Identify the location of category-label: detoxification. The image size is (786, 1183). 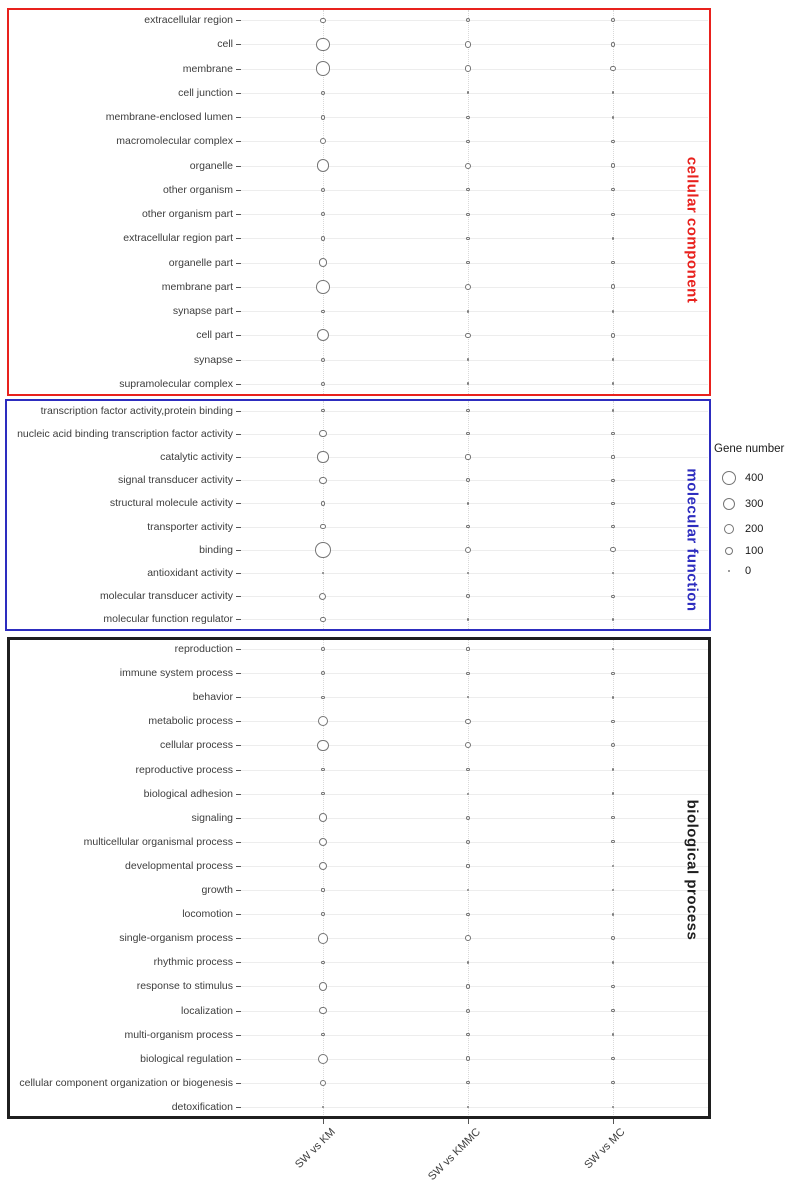
(202, 1106).